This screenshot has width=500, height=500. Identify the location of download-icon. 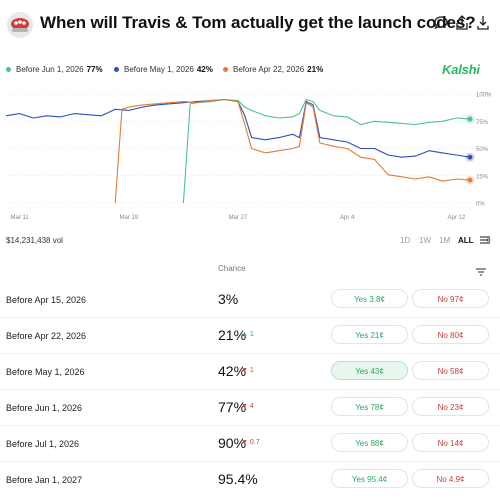
(483, 23).